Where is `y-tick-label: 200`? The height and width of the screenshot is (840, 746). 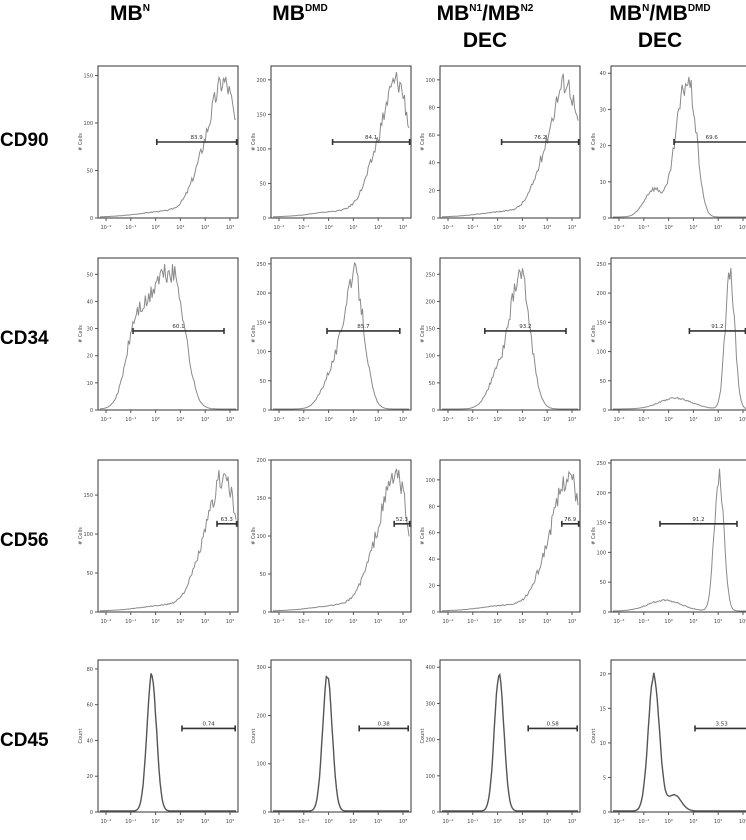 y-tick-label: 200 is located at coordinates (261, 294).